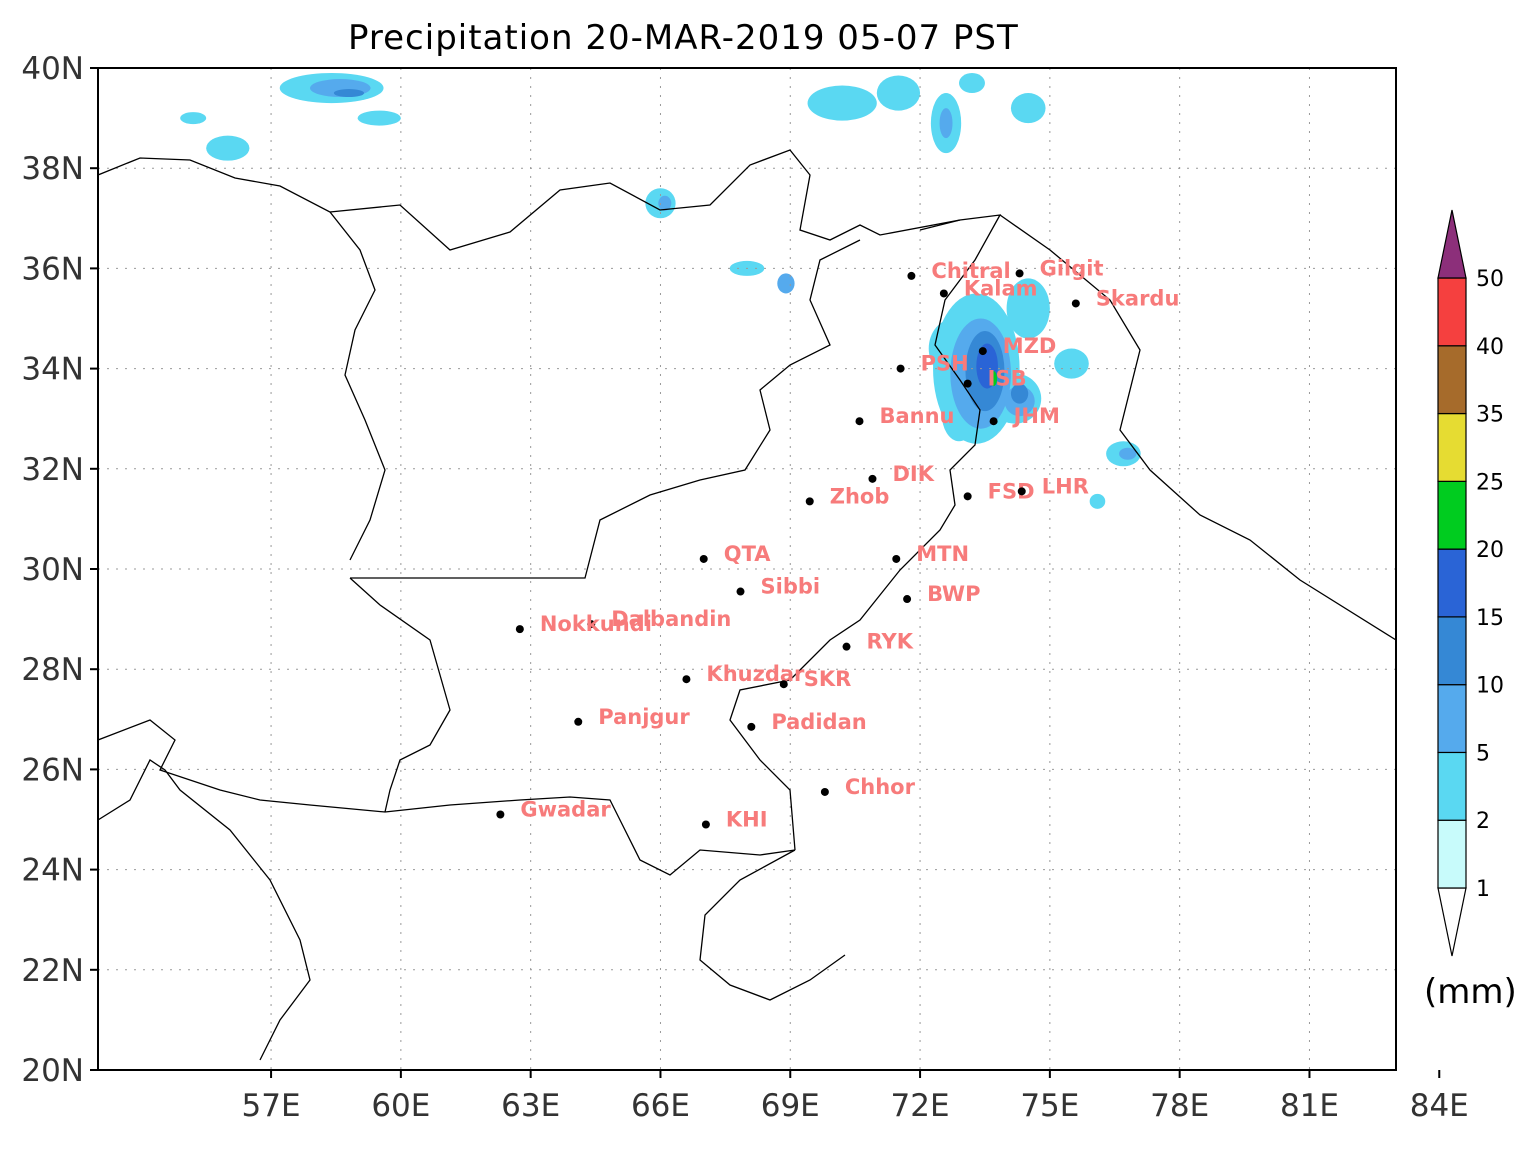 This screenshot has height=1152, width=1536. I want to click on colorbar-label: 35, so click(1490, 415).